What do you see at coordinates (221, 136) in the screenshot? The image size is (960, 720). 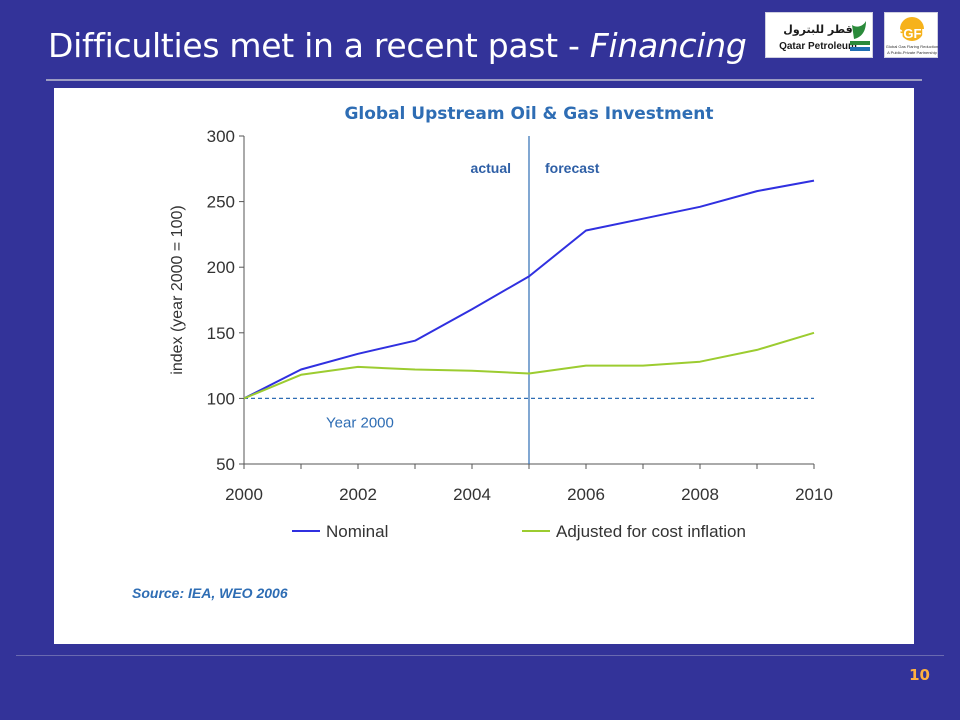 I see `y-tick-label: 300` at bounding box center [221, 136].